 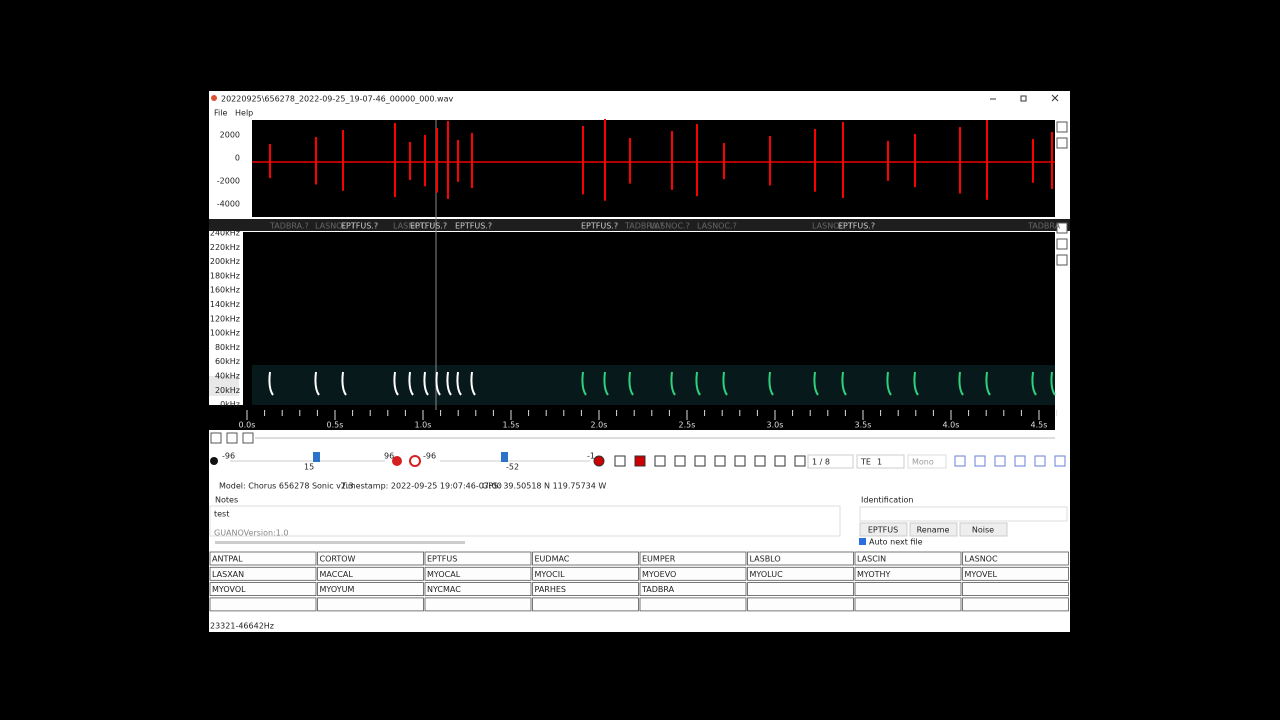 What do you see at coordinates (214, 461) in the screenshot?
I see `mute-dot` at bounding box center [214, 461].